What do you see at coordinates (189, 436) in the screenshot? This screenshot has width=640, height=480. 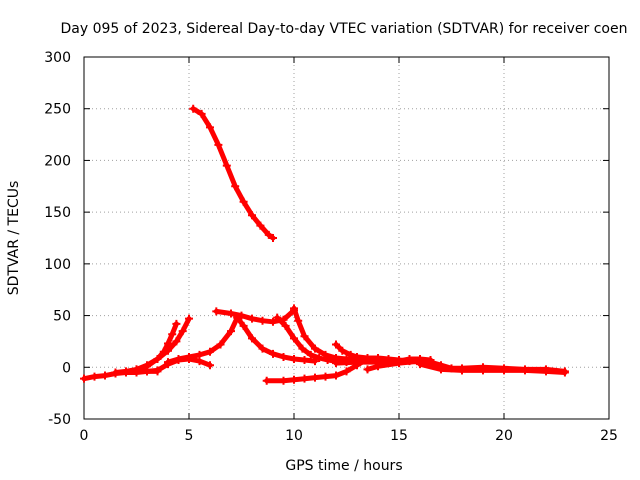 I see `x-tick-label: 5` at bounding box center [189, 436].